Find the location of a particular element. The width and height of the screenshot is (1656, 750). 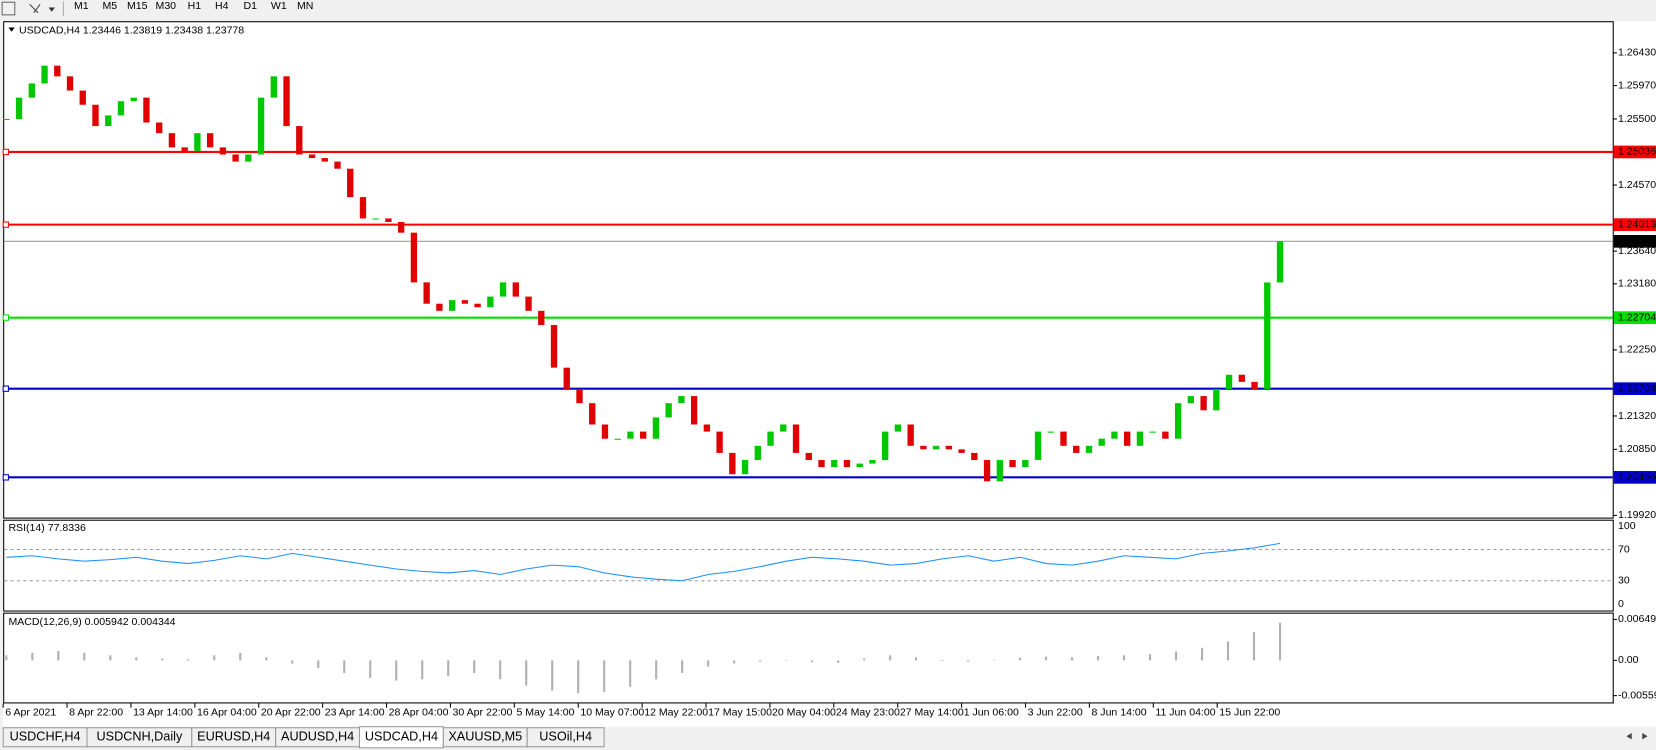

time-label: 17 May 15:00 is located at coordinates (740, 713).